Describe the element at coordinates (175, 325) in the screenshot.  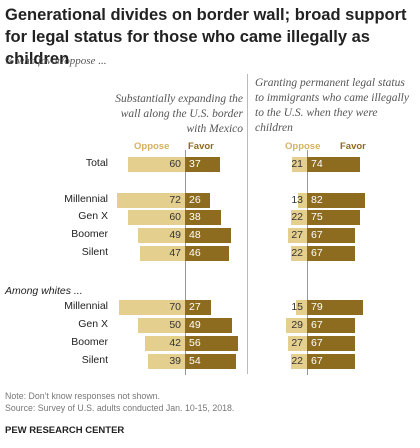
I see `value-label-oppose: 50` at that location.